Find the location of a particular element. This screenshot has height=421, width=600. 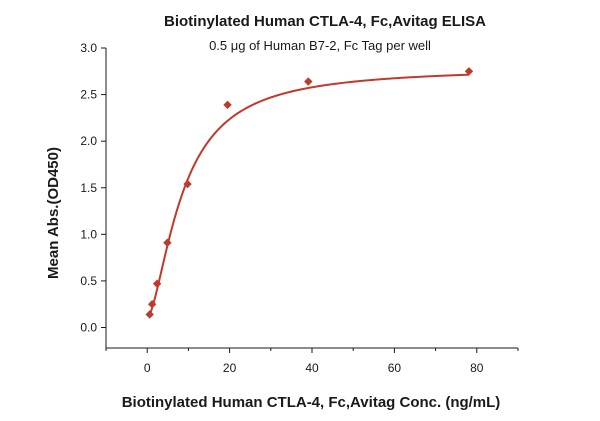

x-tick-label: 80 is located at coordinates (477, 368).